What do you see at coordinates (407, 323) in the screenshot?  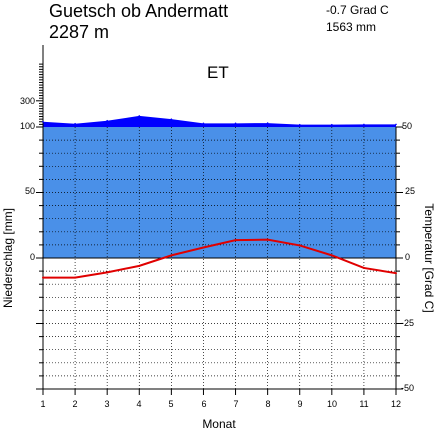 I see `right-tick-label-minus25: -25` at bounding box center [407, 323].